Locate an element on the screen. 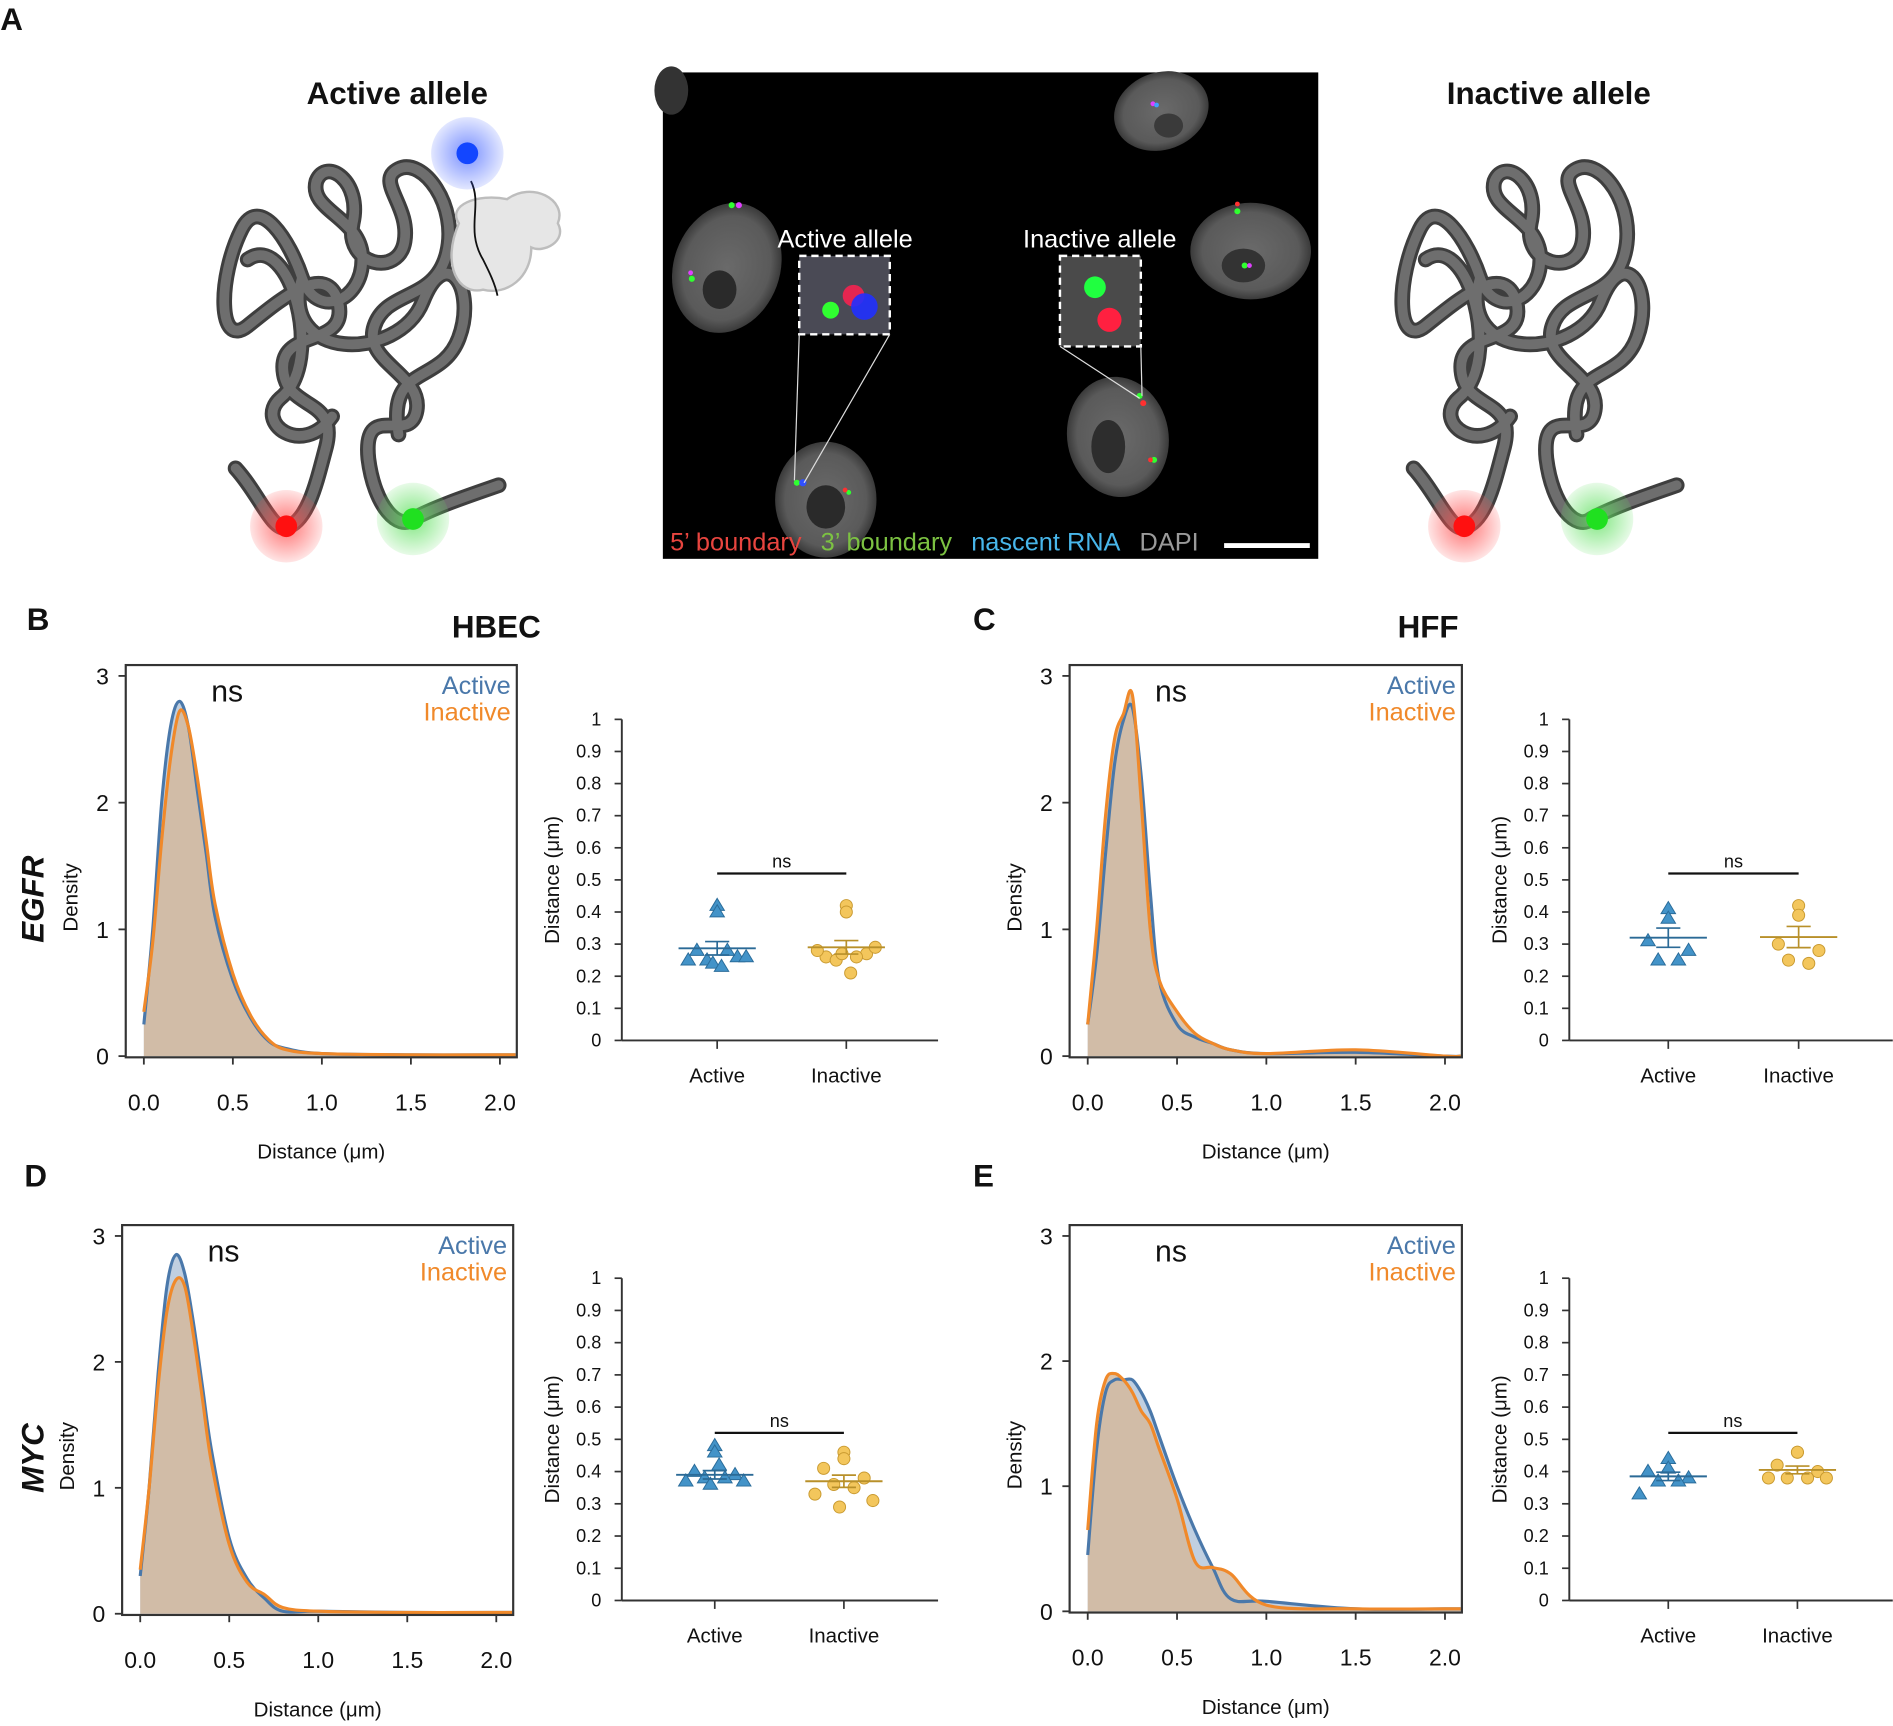 This screenshot has height=1726, width=1893. y-tick-label: 0.1 is located at coordinates (1536, 1008).